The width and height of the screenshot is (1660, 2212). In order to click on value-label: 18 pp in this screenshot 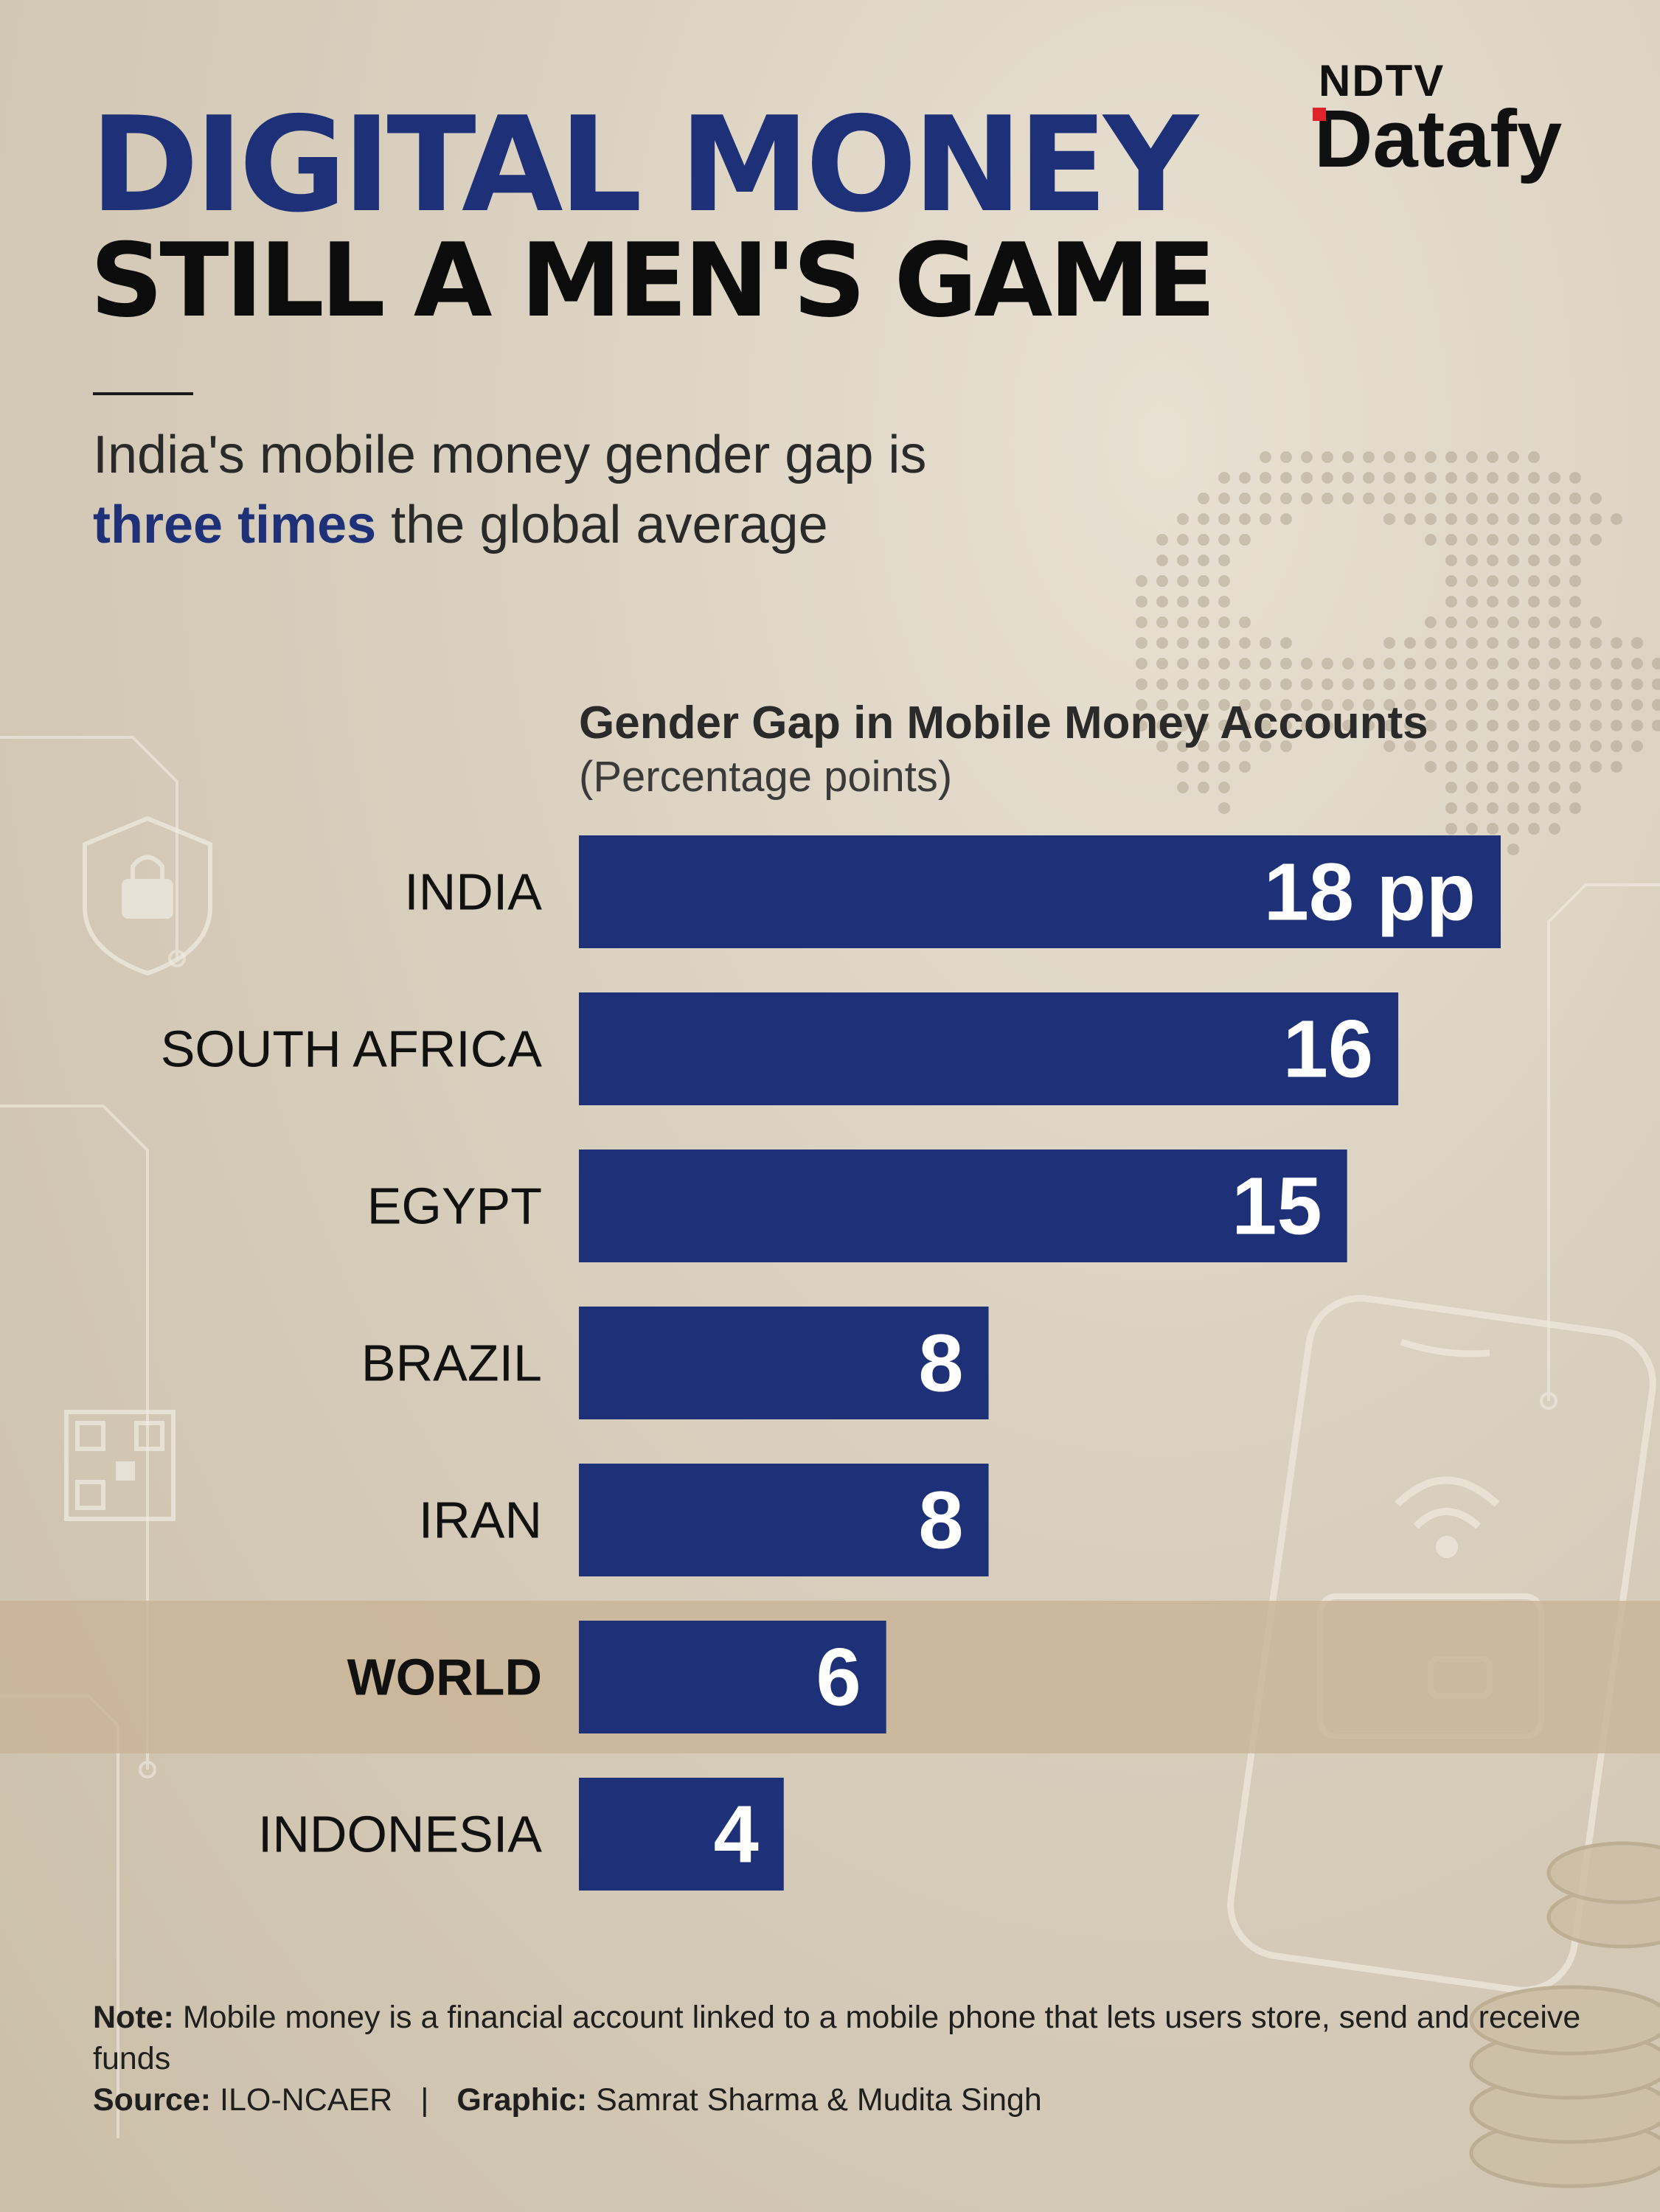, I will do `click(1370, 892)`.